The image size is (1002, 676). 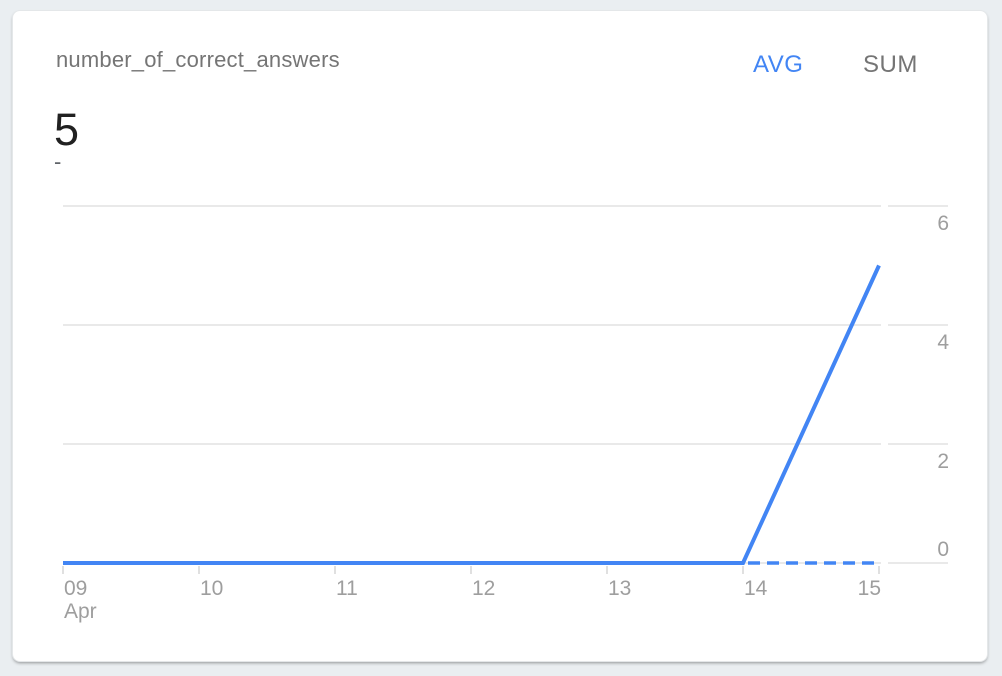 What do you see at coordinates (943, 461) in the screenshot?
I see `y-axis-tick-label: 2` at bounding box center [943, 461].